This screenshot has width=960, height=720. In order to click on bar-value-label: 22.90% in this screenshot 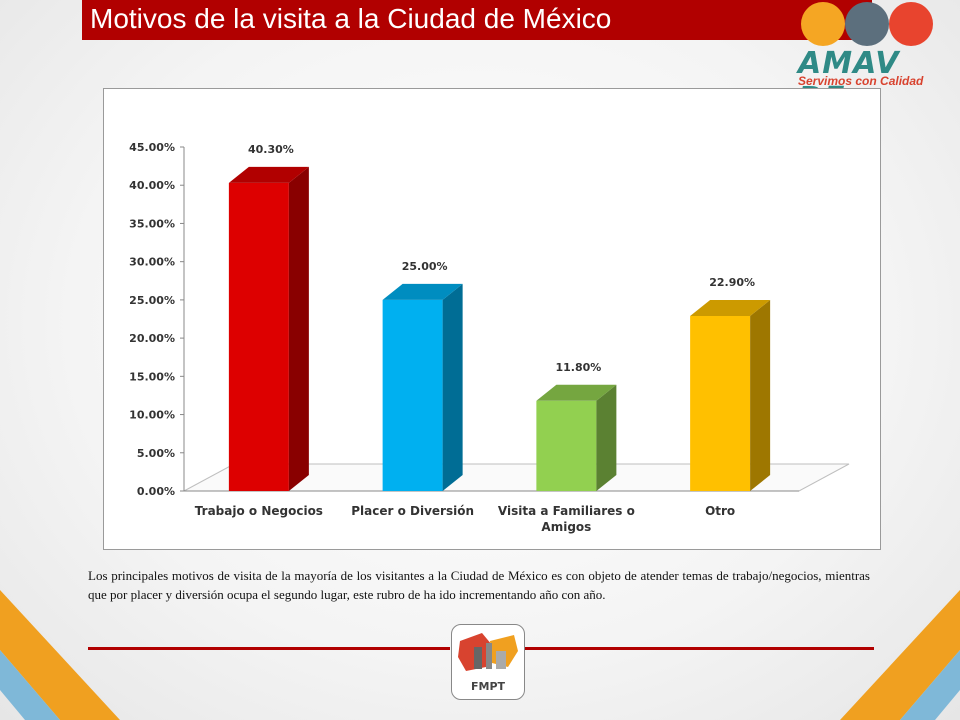, I will do `click(732, 282)`.